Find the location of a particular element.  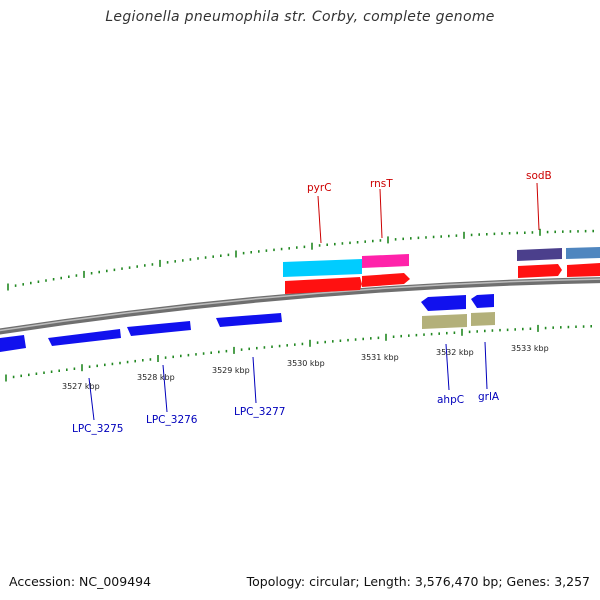

scale-label: 3530 kbp is located at coordinates (306, 363).